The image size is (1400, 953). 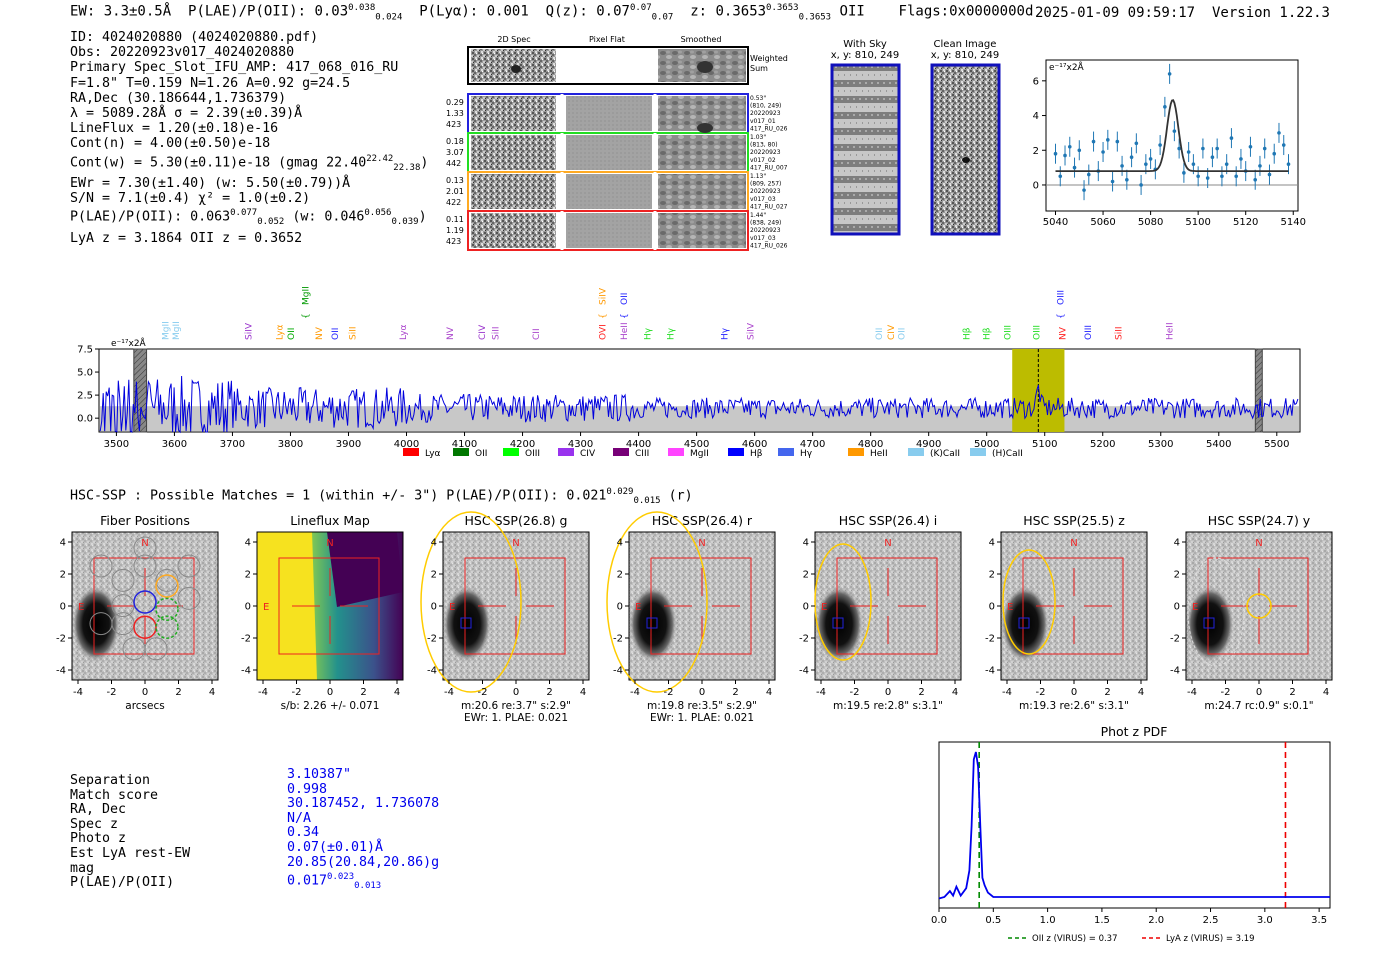 What do you see at coordinates (232, 444) in the screenshot?
I see `spectrum-xtick: 3700` at bounding box center [232, 444].